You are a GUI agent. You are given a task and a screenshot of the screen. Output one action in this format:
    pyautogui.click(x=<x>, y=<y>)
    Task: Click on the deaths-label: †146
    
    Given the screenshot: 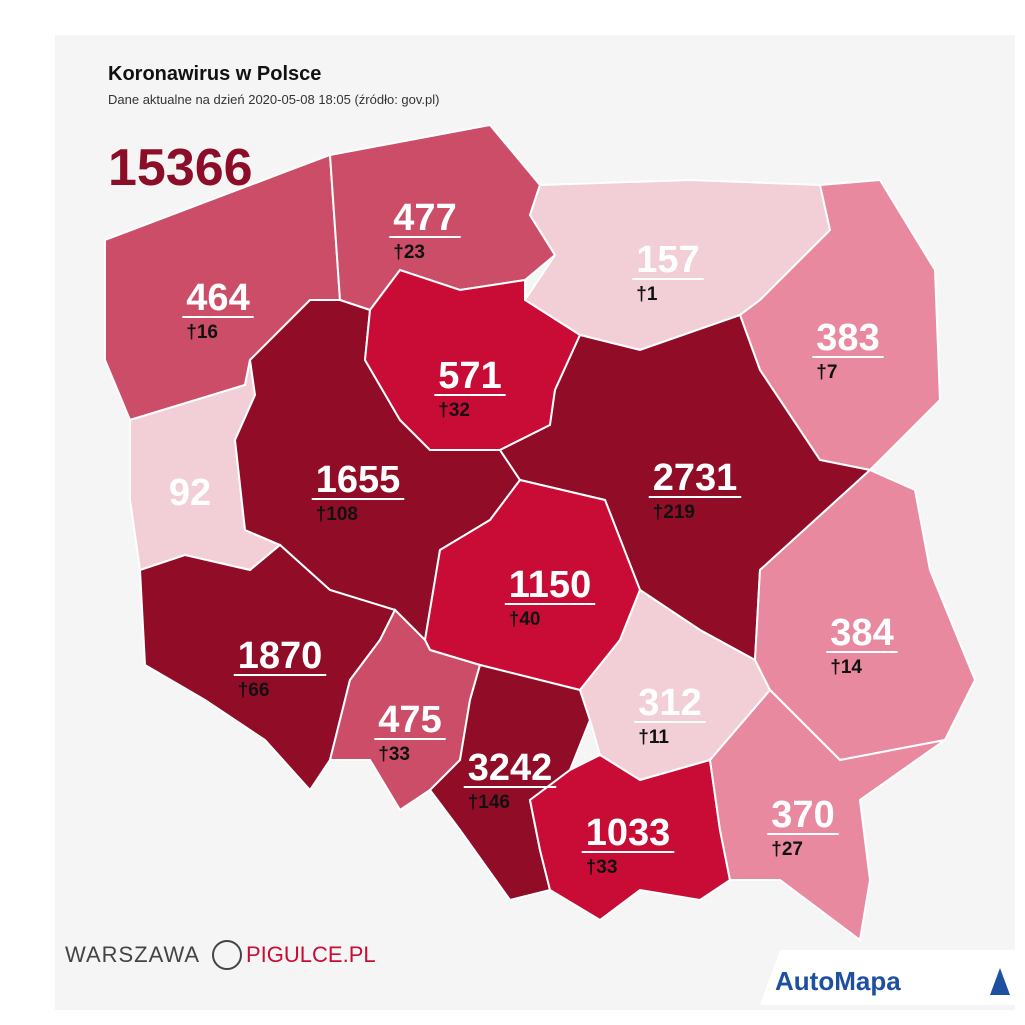 What is the action you would take?
    pyautogui.click(x=489, y=802)
    